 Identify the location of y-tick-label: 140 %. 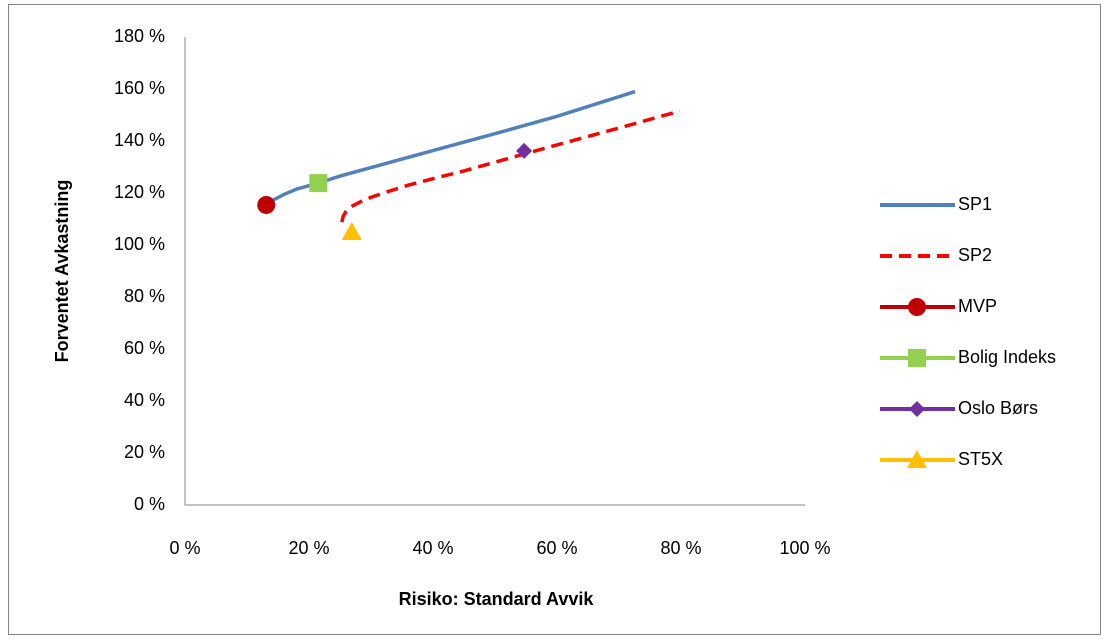
(139, 140).